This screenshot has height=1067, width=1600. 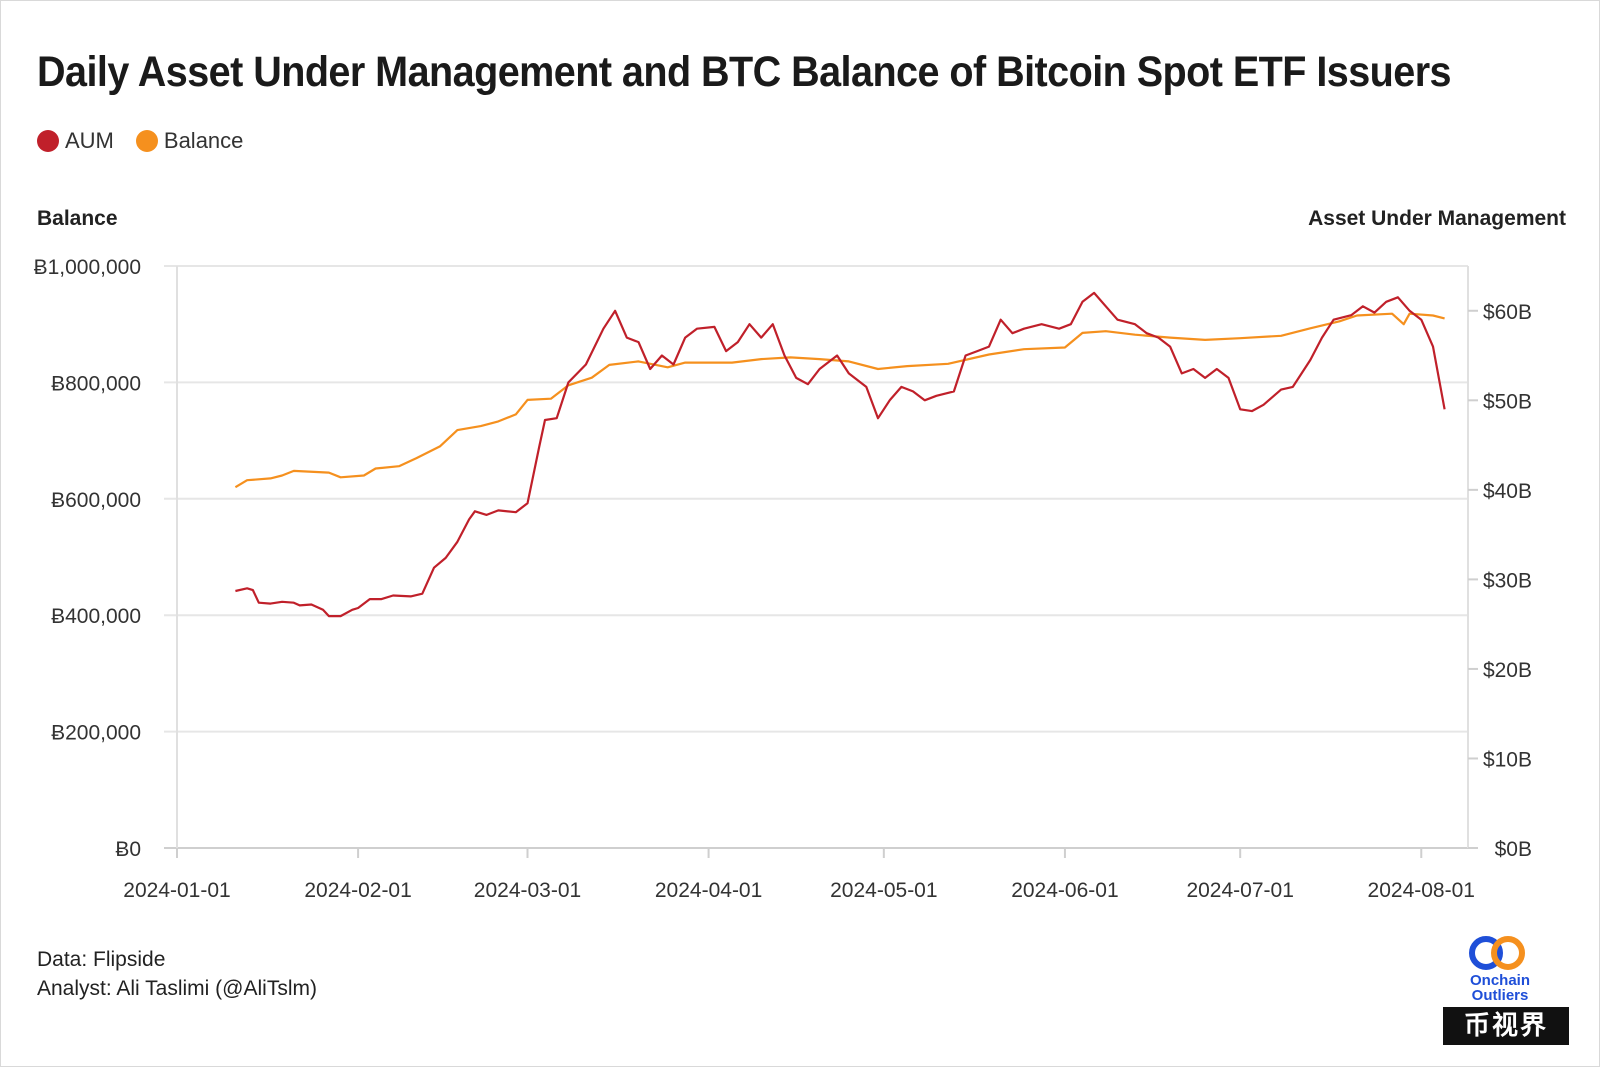 I want to click on legend: AUM Balance, so click(x=140, y=141).